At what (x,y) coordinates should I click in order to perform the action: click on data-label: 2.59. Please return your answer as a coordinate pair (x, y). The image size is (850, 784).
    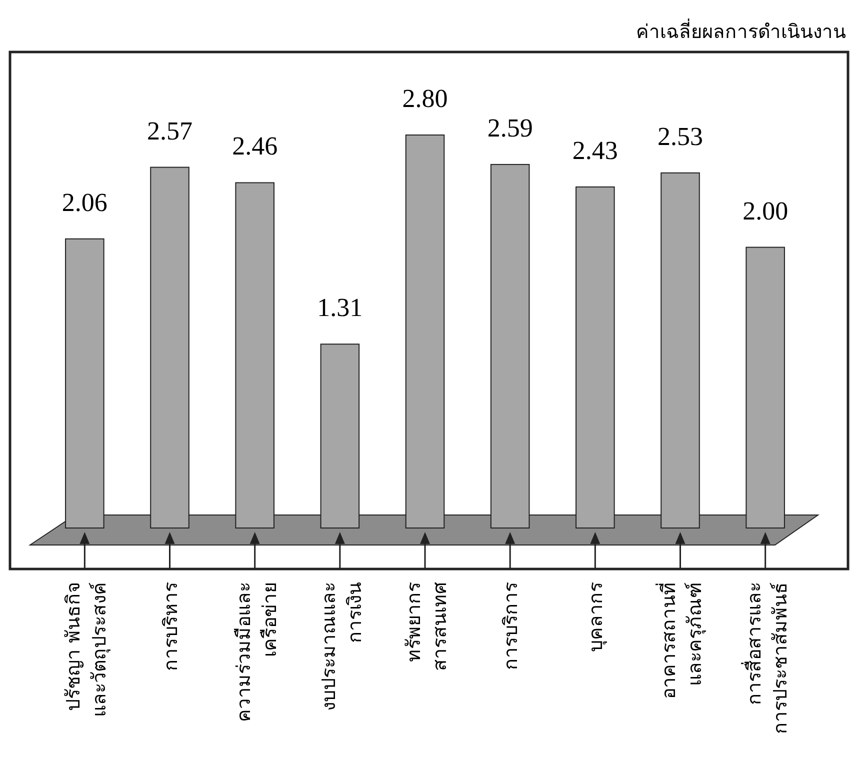
    Looking at the image, I should click on (510, 127).